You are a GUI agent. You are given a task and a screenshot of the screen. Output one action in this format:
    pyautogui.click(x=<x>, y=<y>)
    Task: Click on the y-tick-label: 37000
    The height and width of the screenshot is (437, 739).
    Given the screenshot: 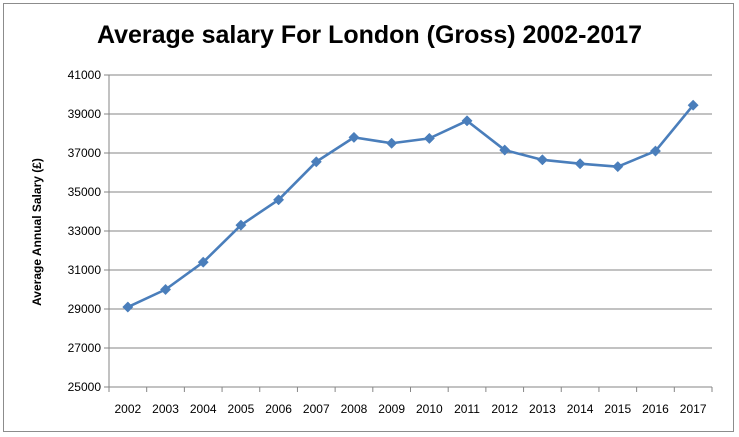 What is the action you would take?
    pyautogui.click(x=85, y=153)
    